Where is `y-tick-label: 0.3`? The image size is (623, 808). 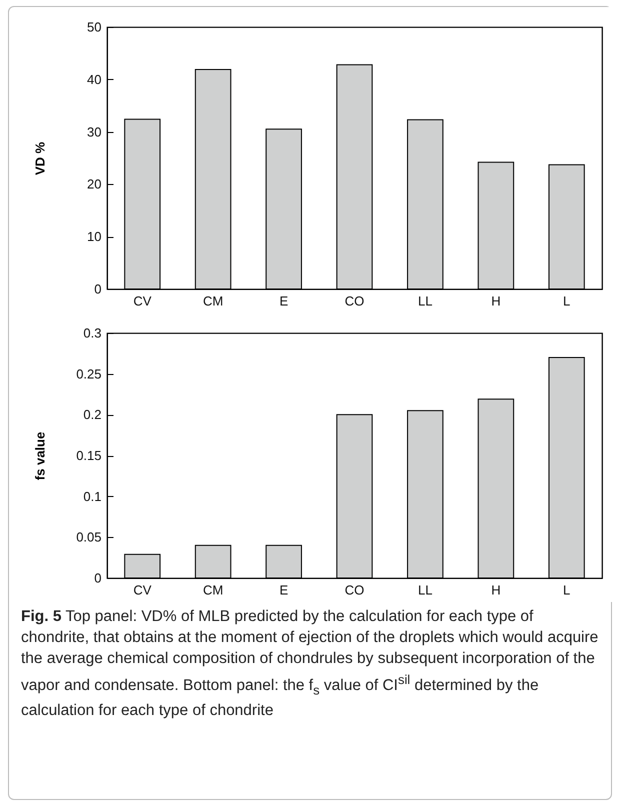 y-tick-label: 0.3 is located at coordinates (92, 333).